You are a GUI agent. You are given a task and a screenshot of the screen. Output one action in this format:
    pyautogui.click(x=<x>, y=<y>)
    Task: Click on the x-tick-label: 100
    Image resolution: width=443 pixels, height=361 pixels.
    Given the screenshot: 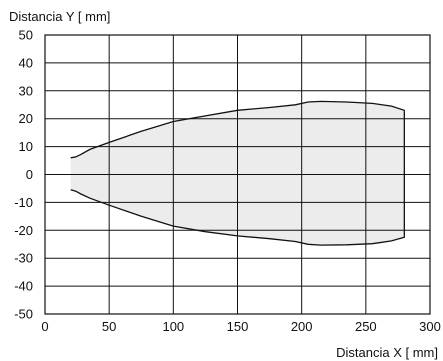 What is the action you would take?
    pyautogui.click(x=173, y=326)
    